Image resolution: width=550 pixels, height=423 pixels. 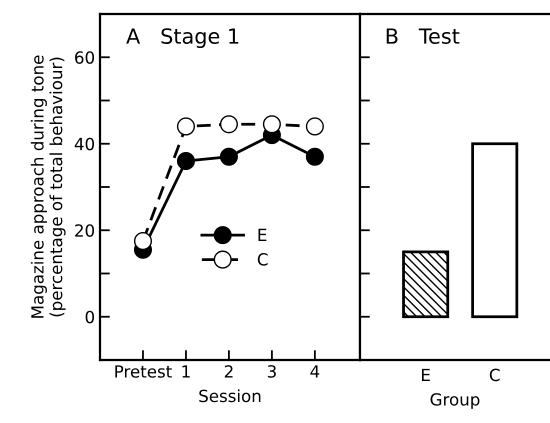 What do you see at coordinates (229, 395) in the screenshot?
I see `x-axis-title: Session` at bounding box center [229, 395].